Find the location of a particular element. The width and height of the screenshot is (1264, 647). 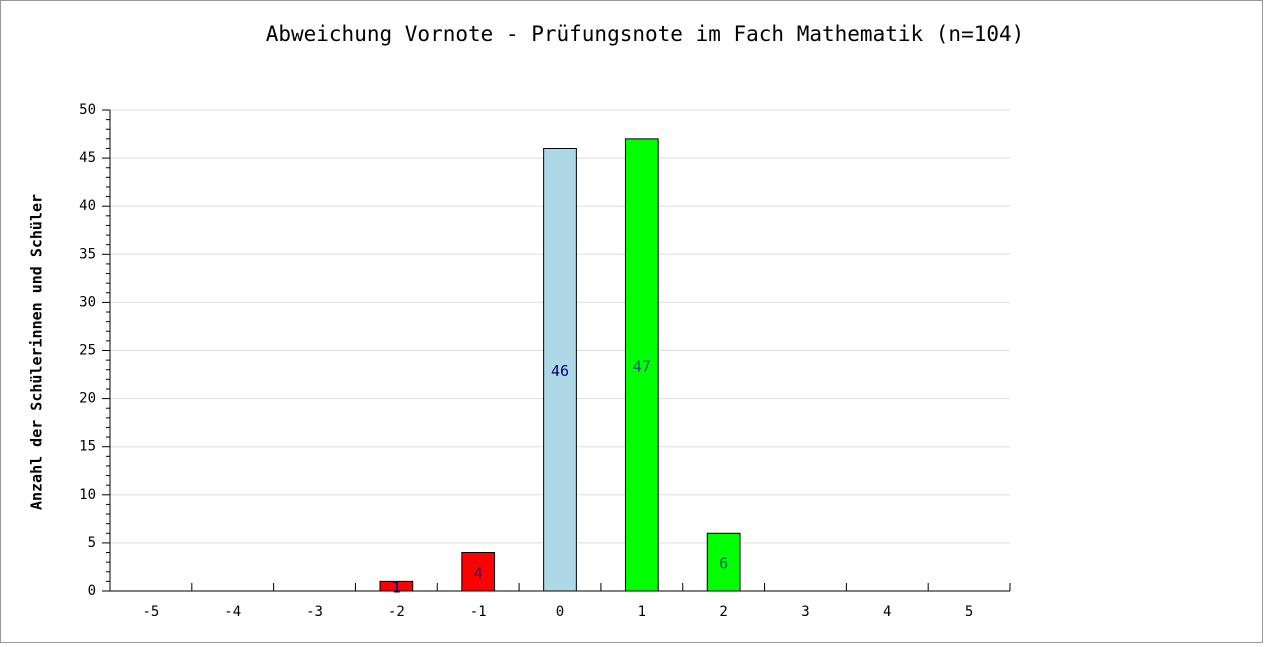

x-tick-label: -3 is located at coordinates (314, 612).